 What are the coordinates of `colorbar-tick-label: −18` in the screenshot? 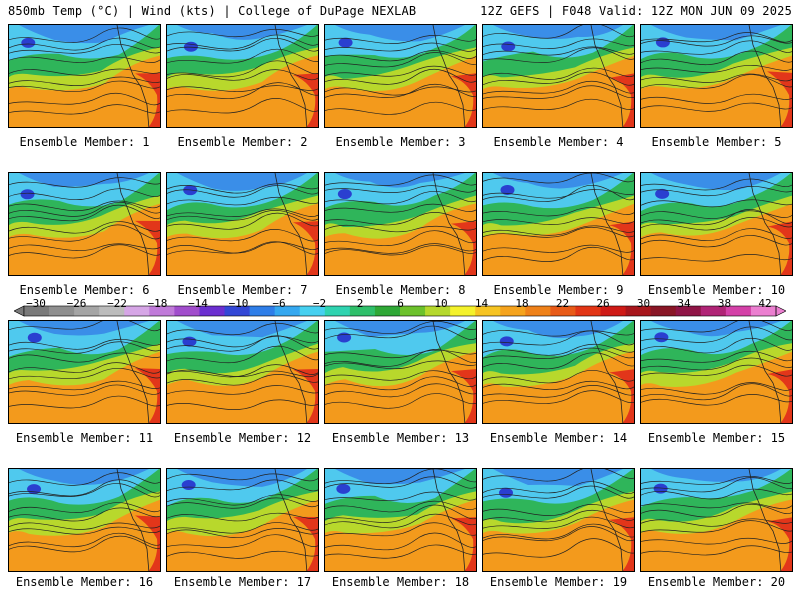 It's located at (157, 303).